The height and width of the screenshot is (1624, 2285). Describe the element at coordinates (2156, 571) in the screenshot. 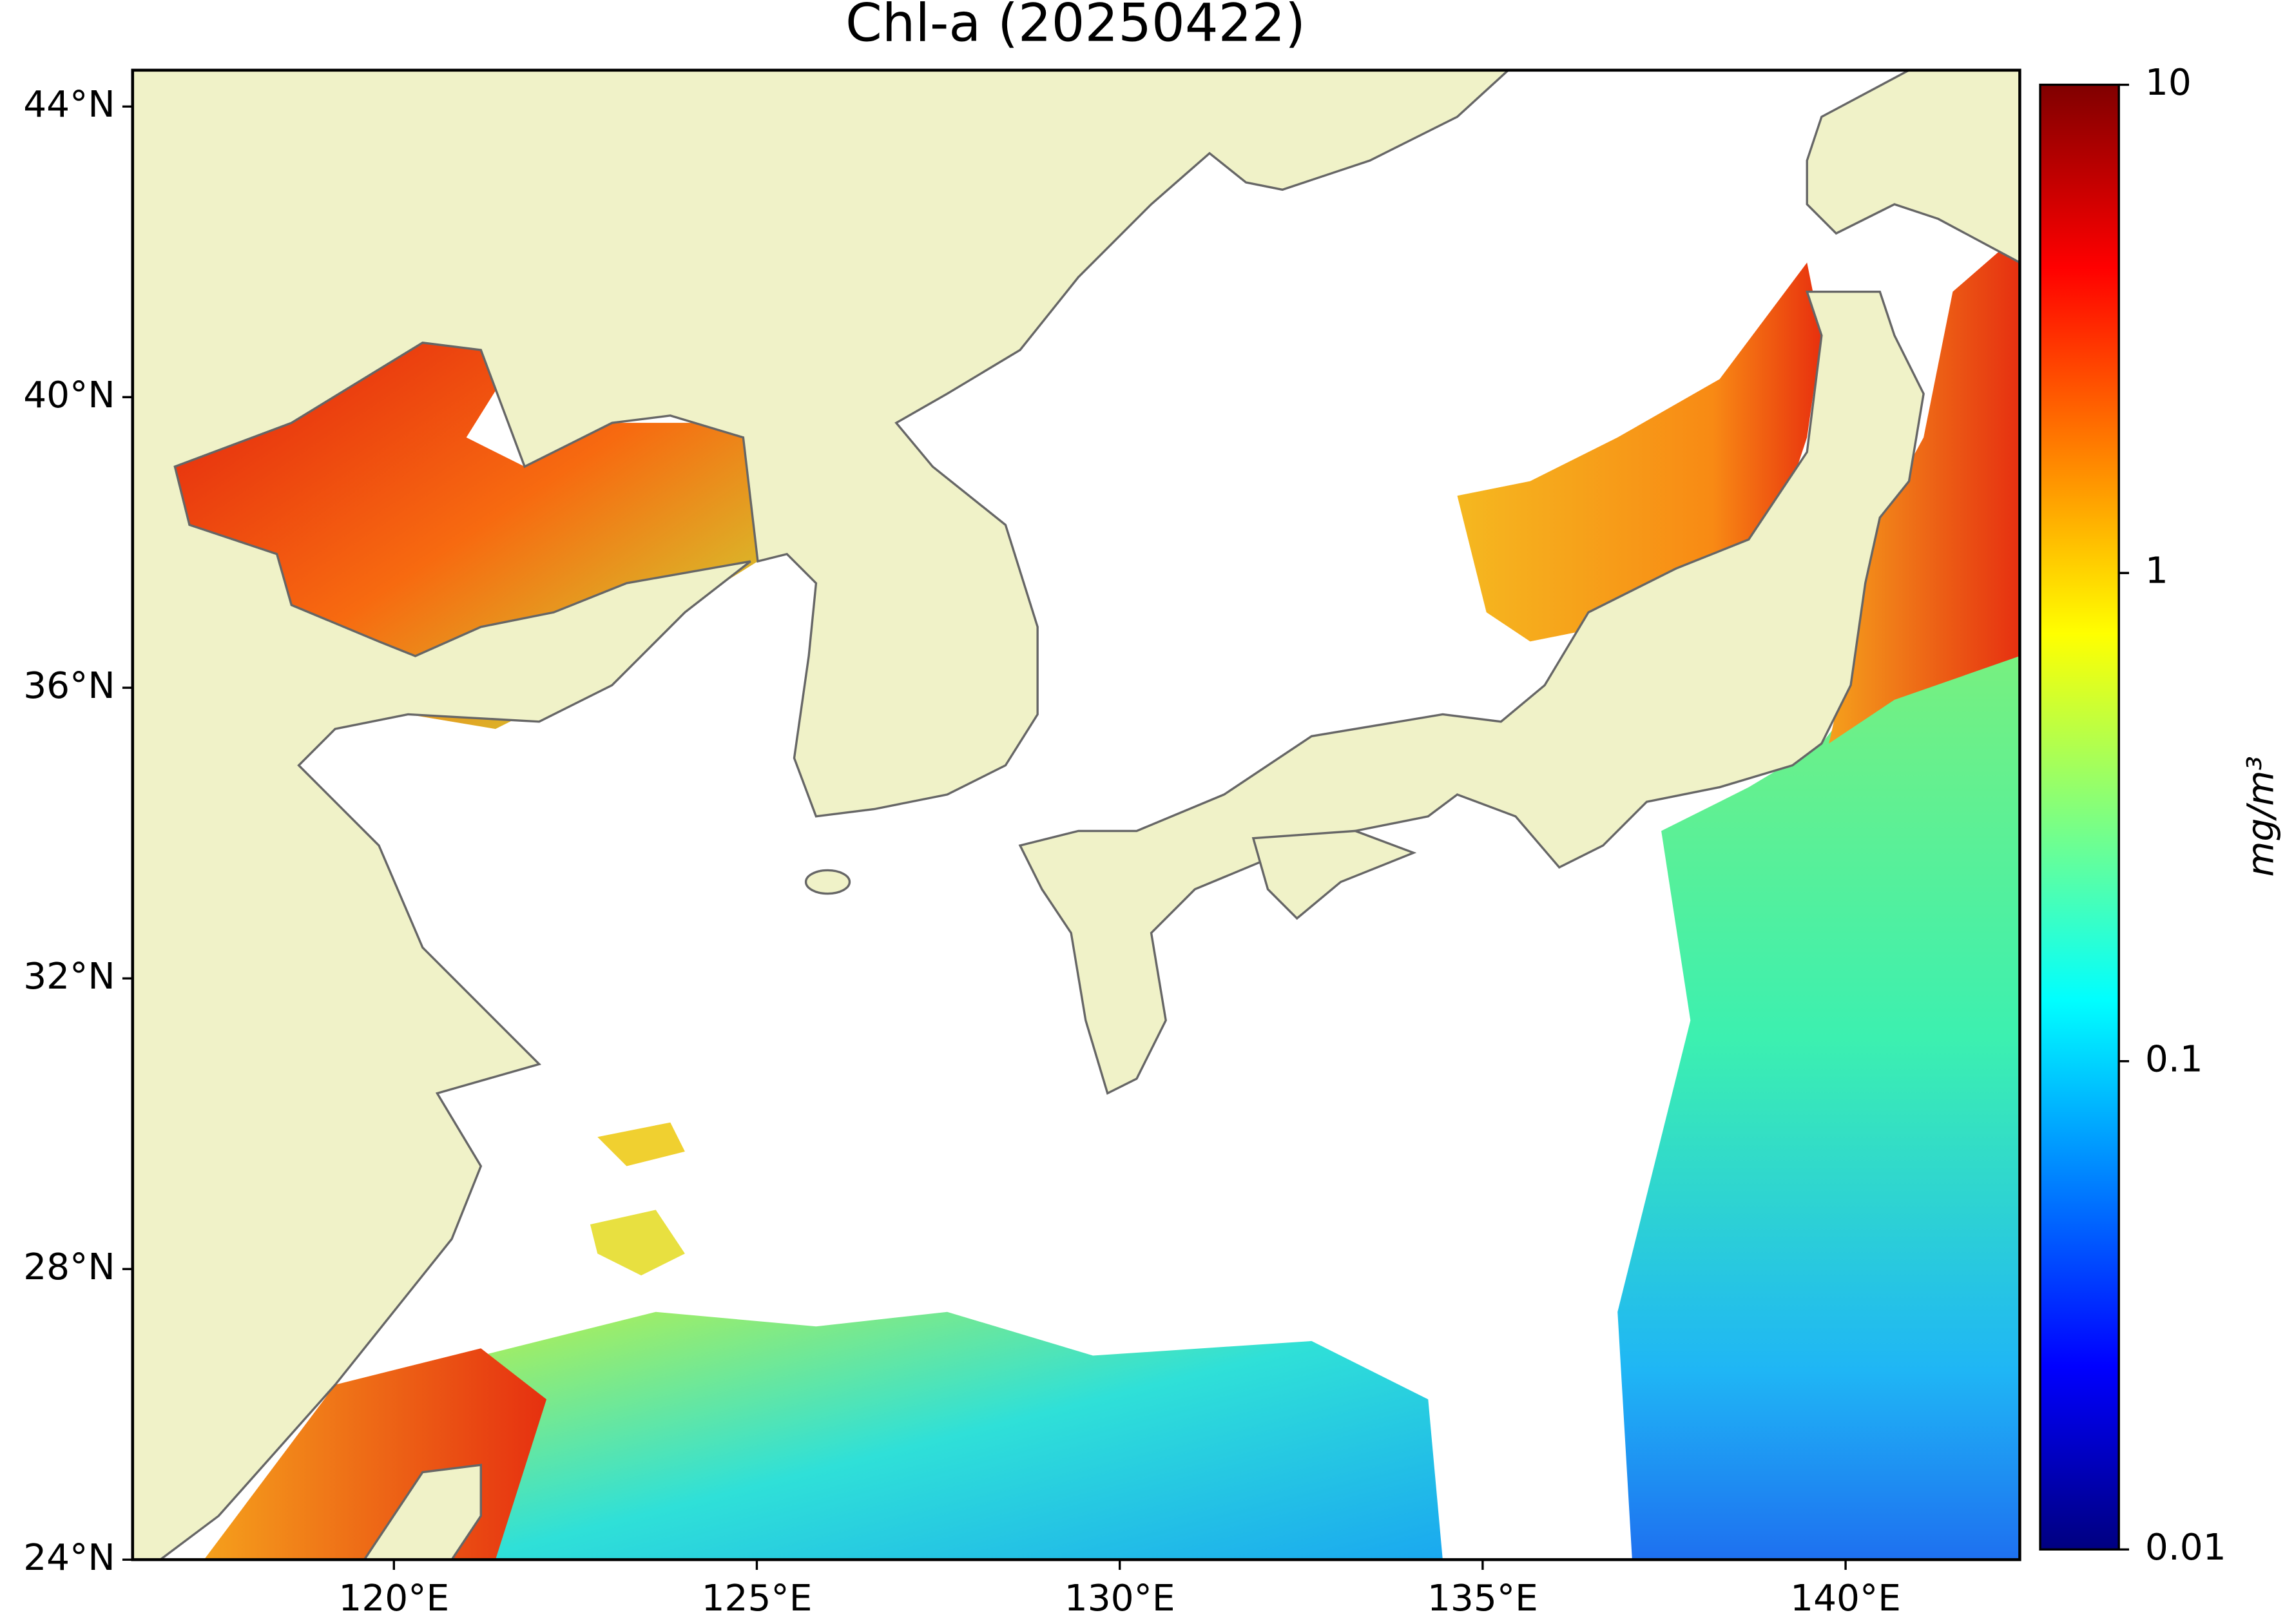

I see `colorbar-tick-label: 1` at that location.